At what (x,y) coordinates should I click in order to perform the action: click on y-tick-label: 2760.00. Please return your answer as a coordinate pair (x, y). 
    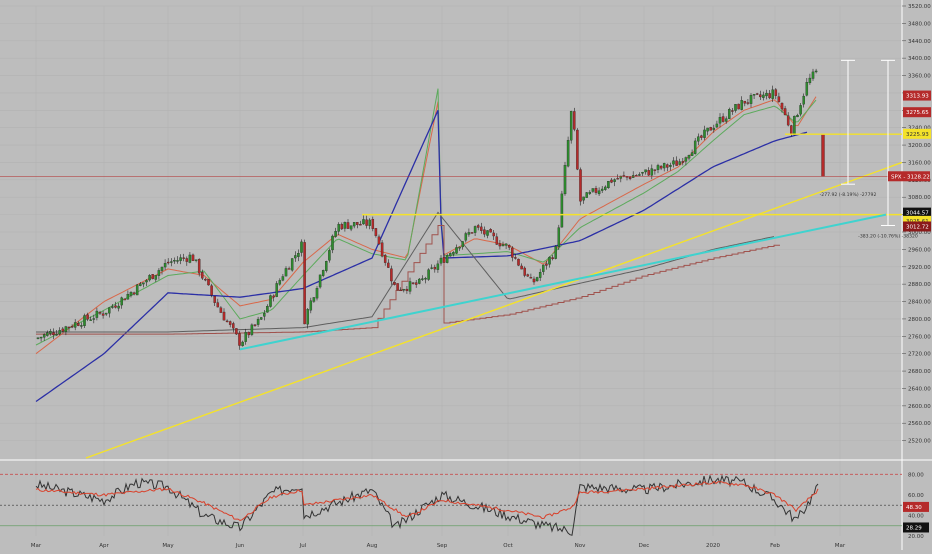
    Looking at the image, I should click on (919, 337).